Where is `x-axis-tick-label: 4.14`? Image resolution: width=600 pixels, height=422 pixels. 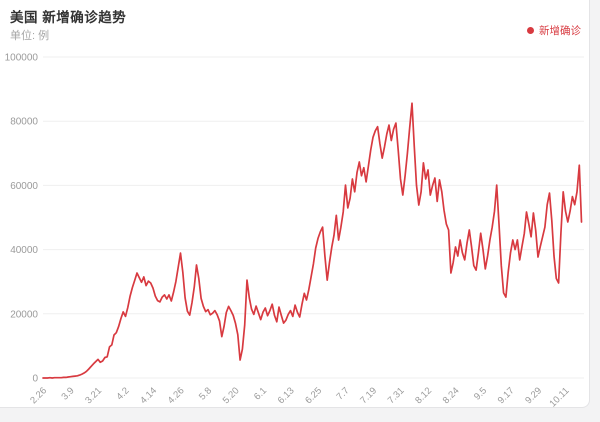
x-axis-tick-label: 4.14 is located at coordinates (148, 395).